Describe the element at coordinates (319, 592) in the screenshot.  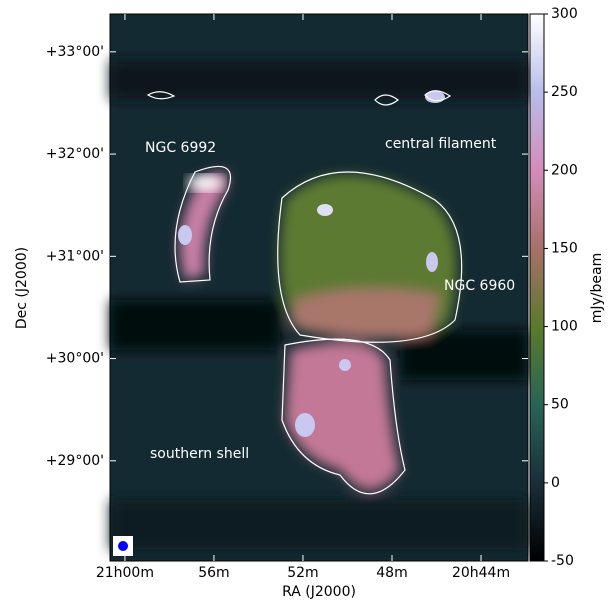
I see `x-axis-label: RA (J2000)` at that location.